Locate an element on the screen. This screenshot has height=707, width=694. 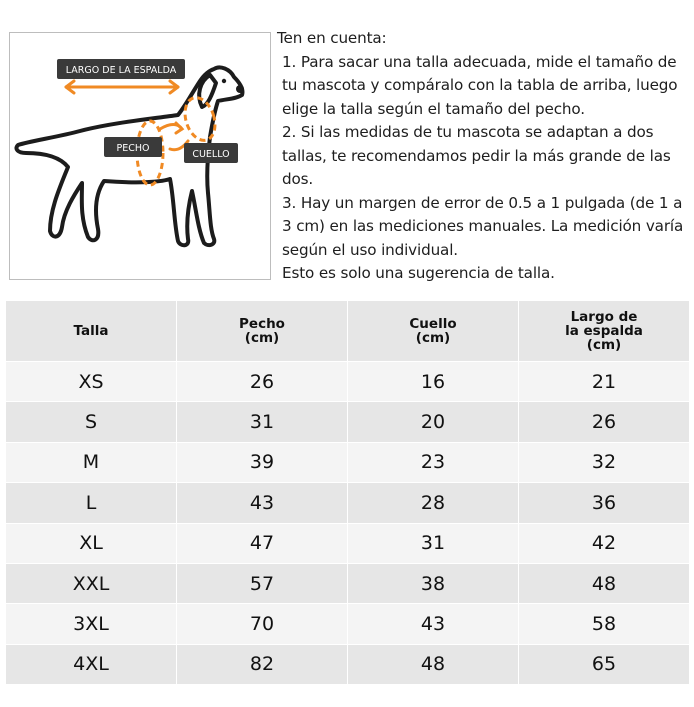
cell-neck: 48 is located at coordinates (433, 664).